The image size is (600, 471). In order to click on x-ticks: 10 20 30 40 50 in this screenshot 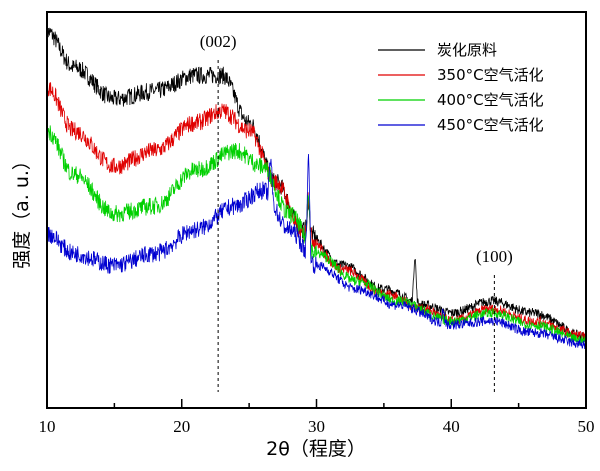, I will do `click(317, 417)`.